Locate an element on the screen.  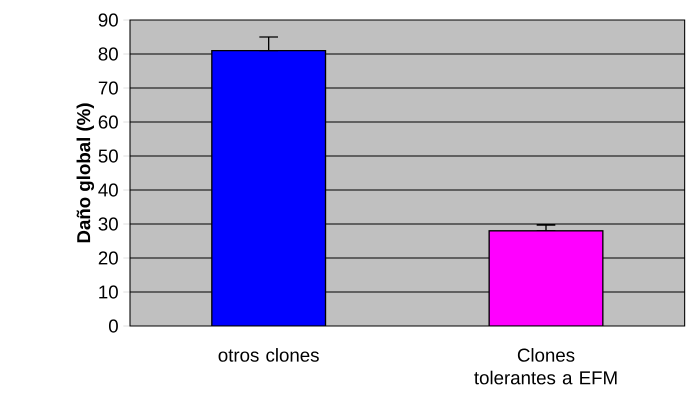
x-tick-label: otros clones is located at coordinates (268, 355).